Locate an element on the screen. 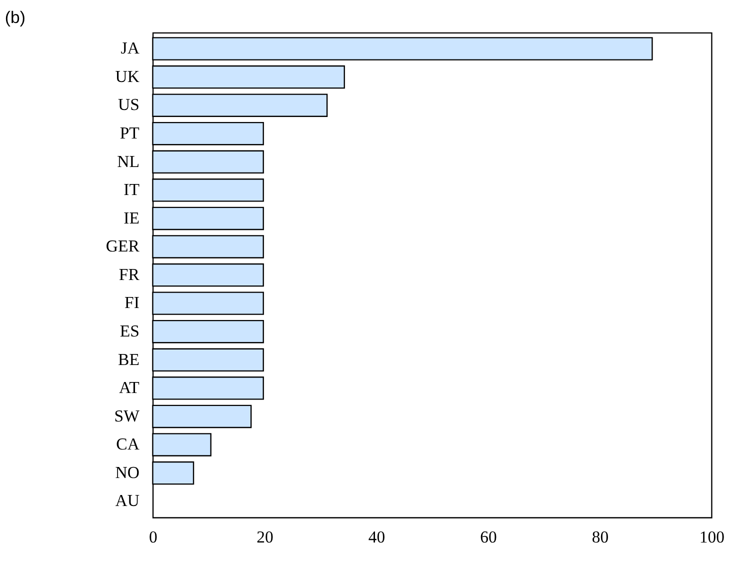 The image size is (741, 576). y-tick-label: FI is located at coordinates (132, 302).